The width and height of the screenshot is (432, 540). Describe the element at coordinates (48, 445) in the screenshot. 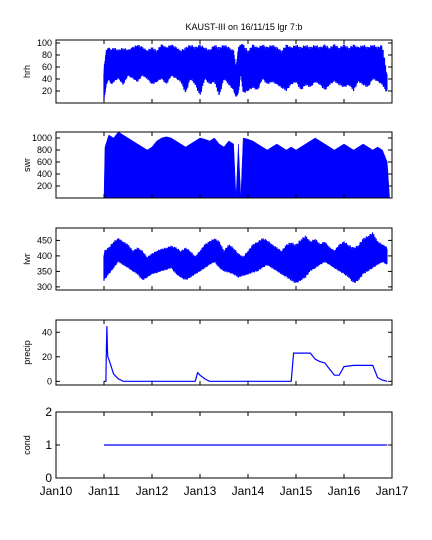

I see `ytick-label: 1` at that location.